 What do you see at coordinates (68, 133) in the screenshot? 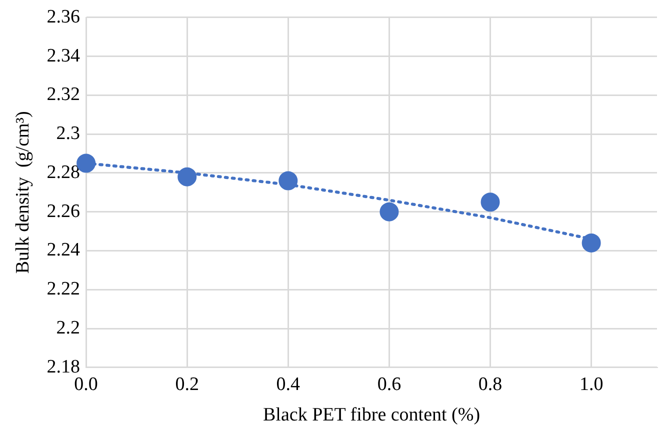
I see `y-tick-label: 2.3` at bounding box center [68, 133].